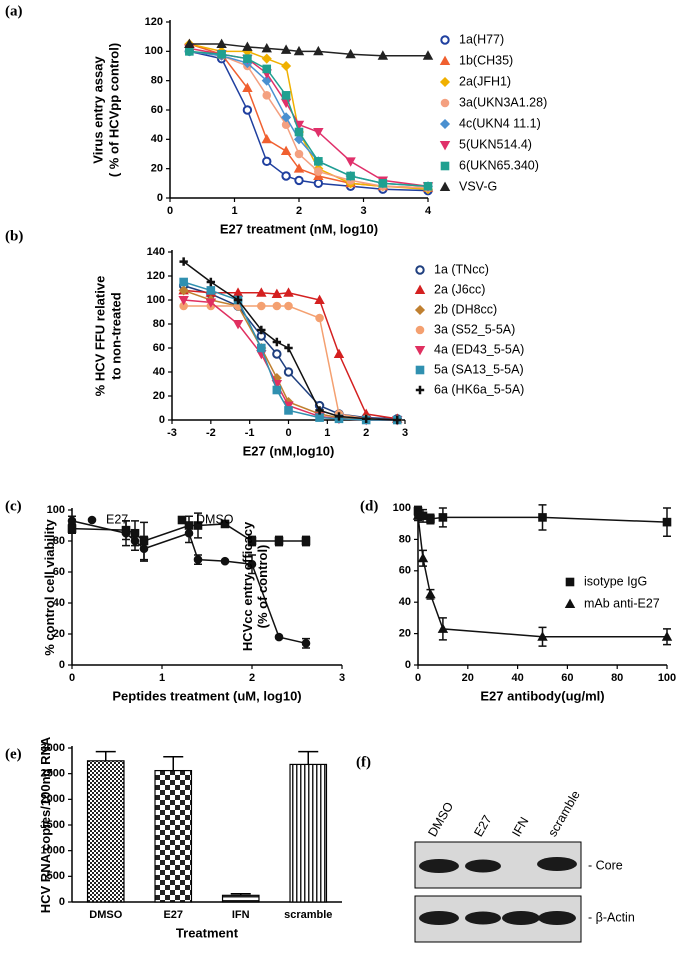 Image resolution: width=685 pixels, height=967 pixels. Describe the element at coordinates (461, 269) in the screenshot. I see `legend-label: 1a (TNcc)` at that location.